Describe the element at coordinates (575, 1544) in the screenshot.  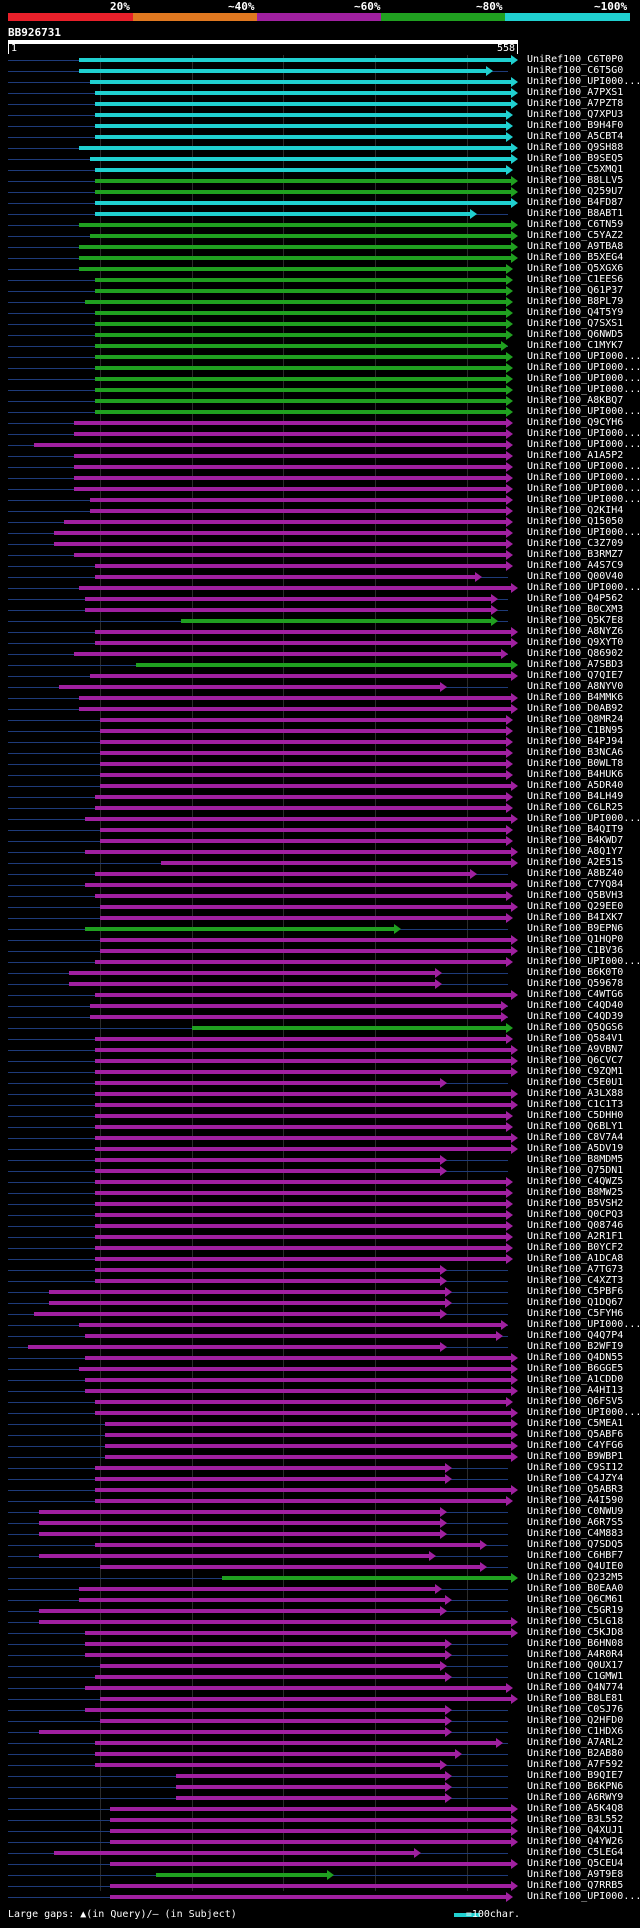
I see `hit-label: UniRef100_Q7SDQ5` at that location.